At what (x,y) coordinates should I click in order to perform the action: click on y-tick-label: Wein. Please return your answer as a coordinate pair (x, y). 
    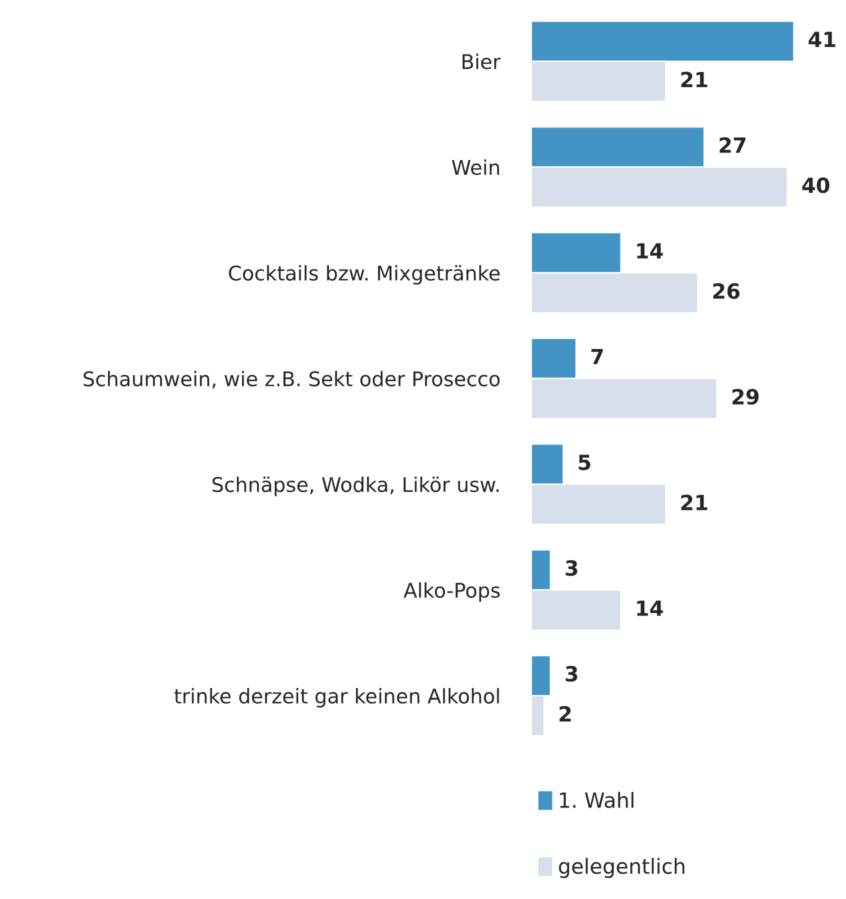
    Looking at the image, I should click on (476, 167).